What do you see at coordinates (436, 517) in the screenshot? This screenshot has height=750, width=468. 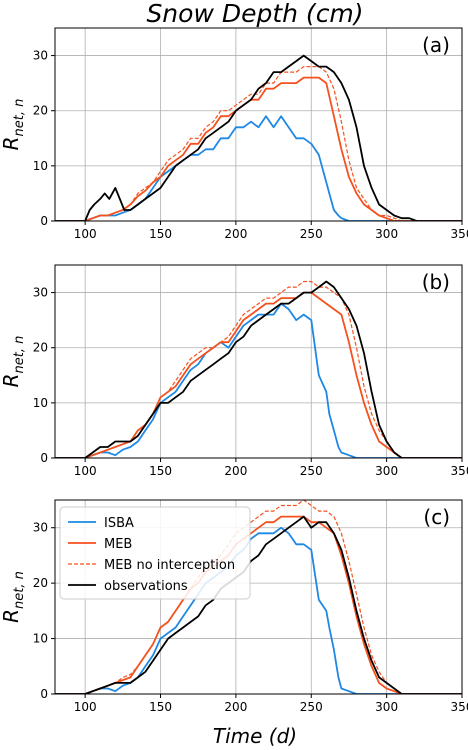 I see `panel-label: (c)` at bounding box center [436, 517].